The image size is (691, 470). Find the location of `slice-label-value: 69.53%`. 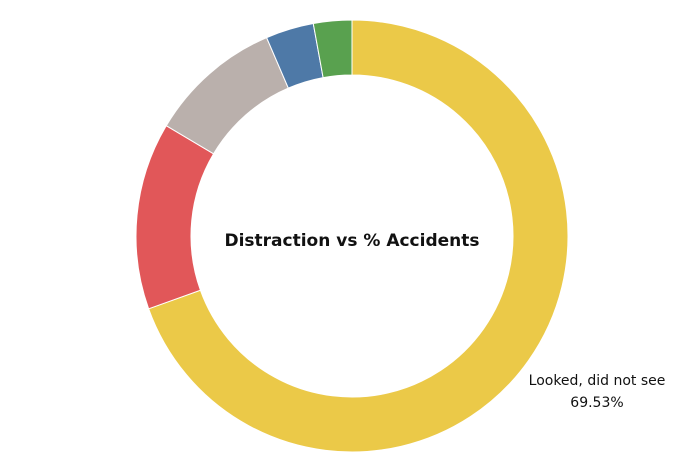

slice-label-value: 69.53% is located at coordinates (596, 403).